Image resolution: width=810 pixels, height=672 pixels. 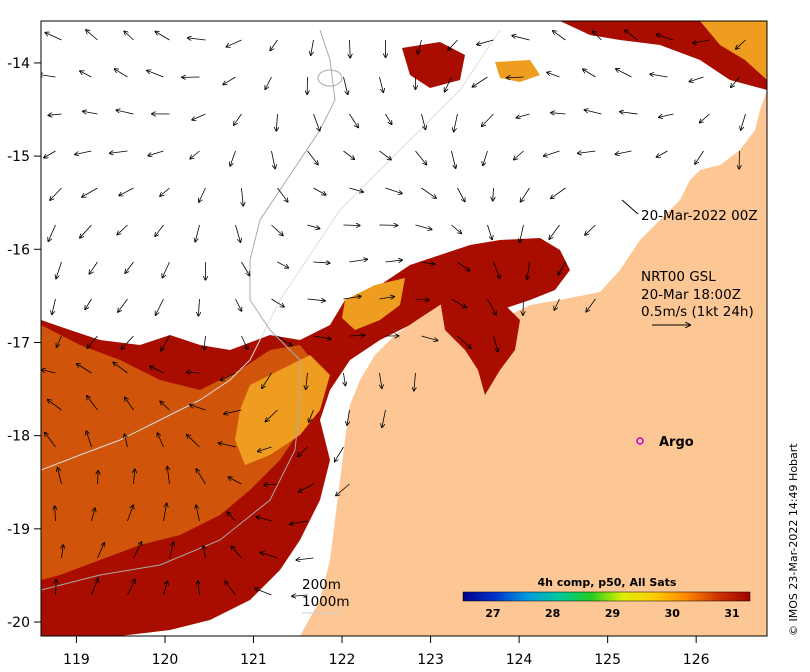 What do you see at coordinates (640, 441) in the screenshot?
I see `argo-marker` at bounding box center [640, 441].